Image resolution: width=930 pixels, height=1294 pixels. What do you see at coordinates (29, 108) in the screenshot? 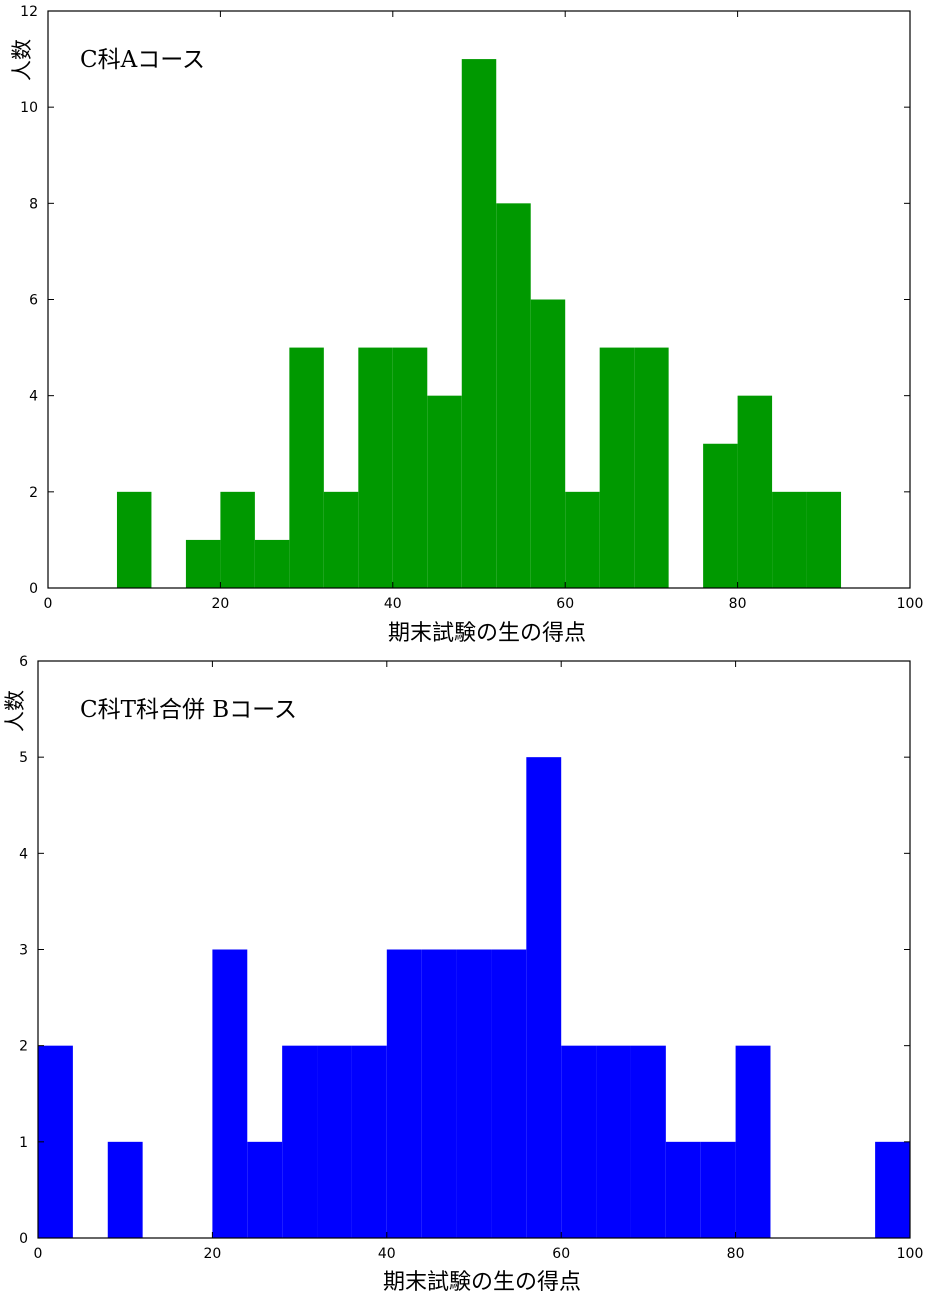
I see `y-tick-label: 10` at bounding box center [29, 108].